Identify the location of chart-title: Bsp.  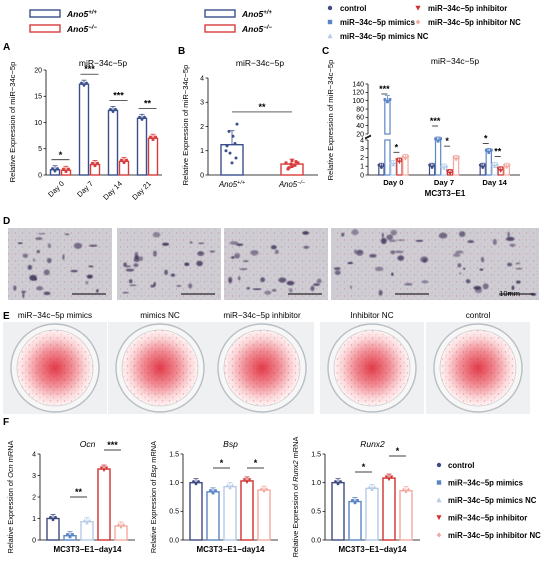
(230, 444).